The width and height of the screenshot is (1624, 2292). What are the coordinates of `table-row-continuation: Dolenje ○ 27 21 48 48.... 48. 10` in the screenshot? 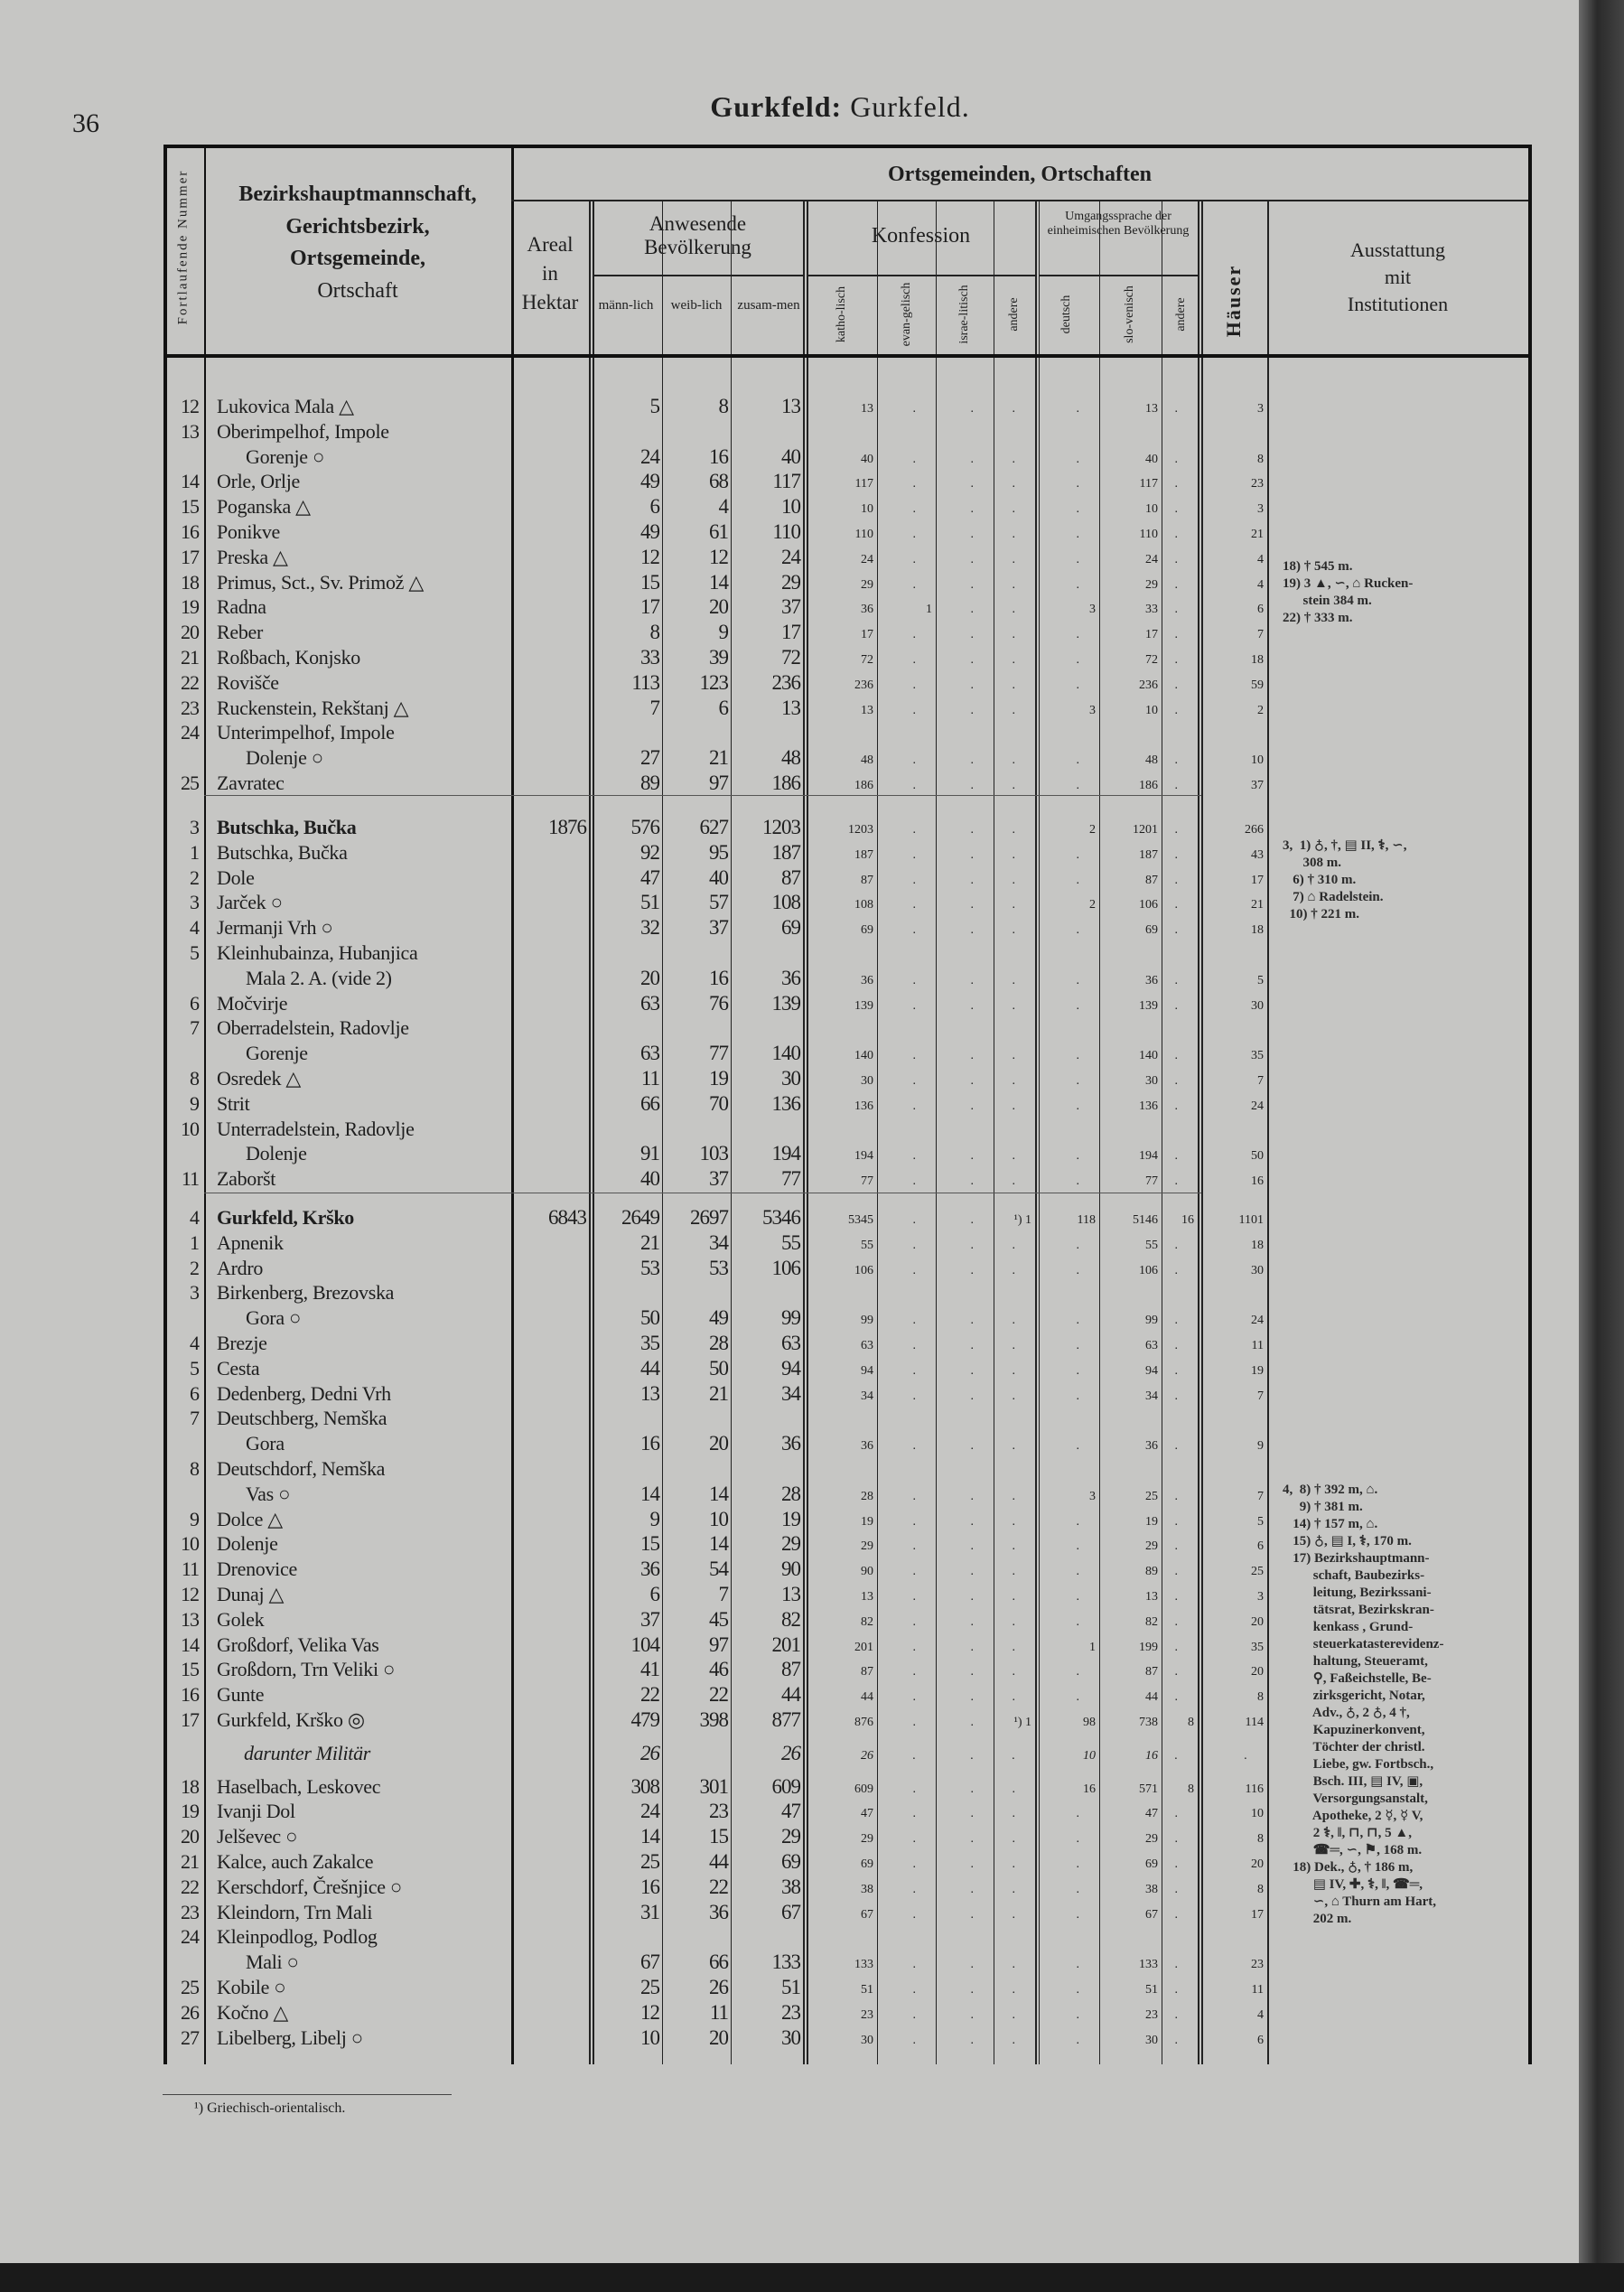 It's located at (764, 758).